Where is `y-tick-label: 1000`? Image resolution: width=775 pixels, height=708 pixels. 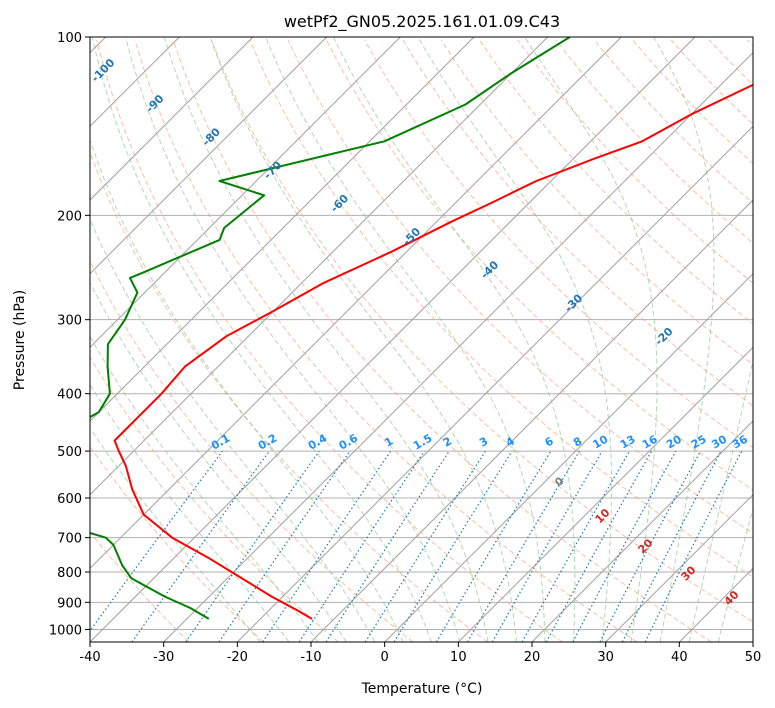
y-tick-label: 1000 is located at coordinates (65, 630).